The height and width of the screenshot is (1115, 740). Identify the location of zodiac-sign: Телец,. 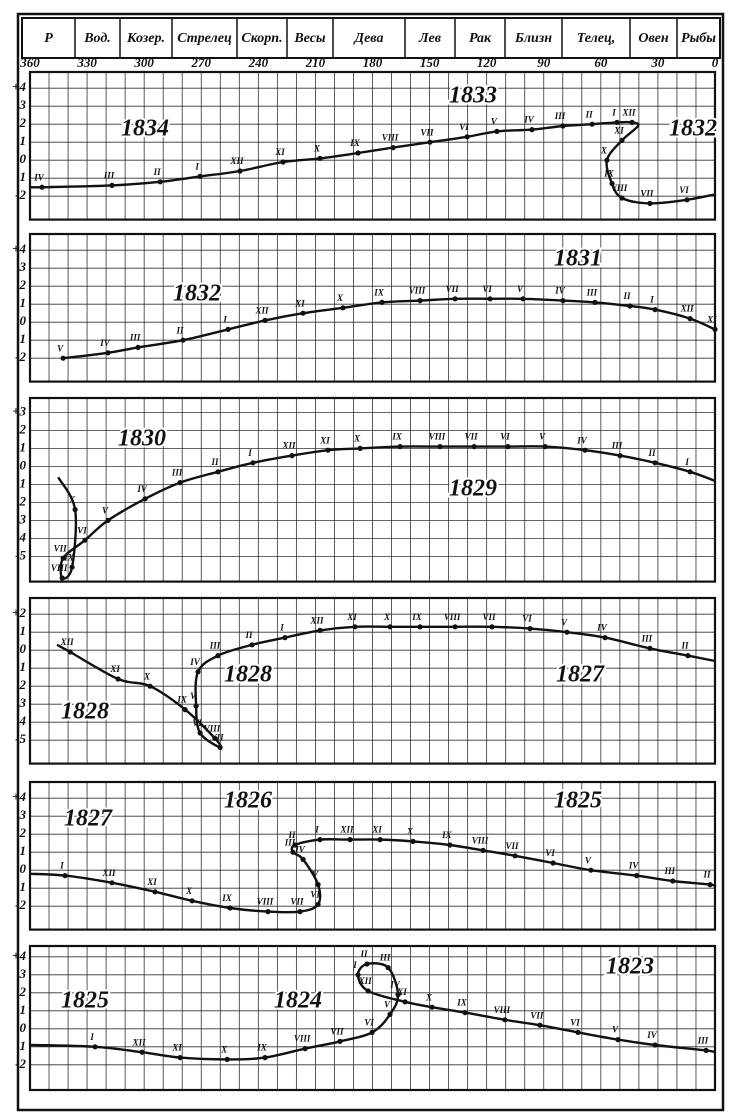
(596, 38).